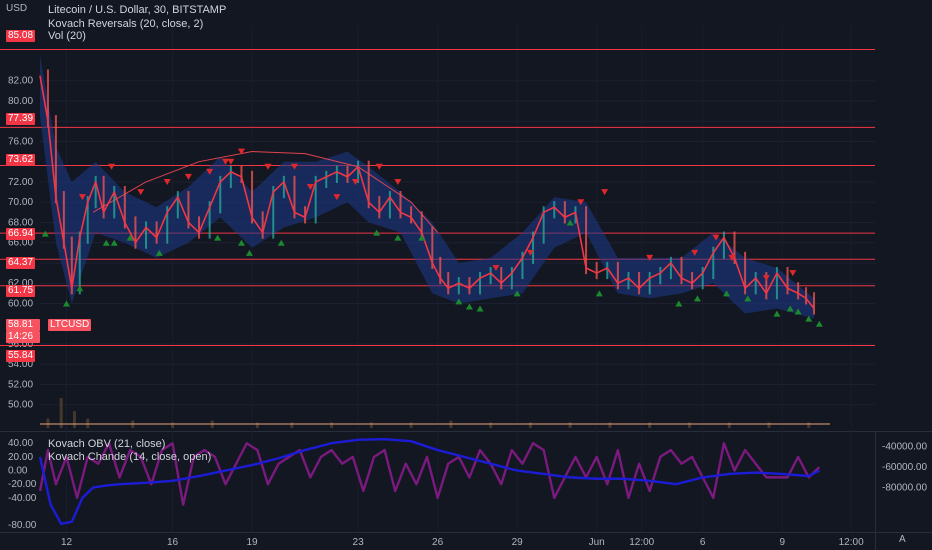 The image size is (932, 550). Describe the element at coordinates (20, 457) in the screenshot. I see `lower-left-tick-1: 20.00` at that location.